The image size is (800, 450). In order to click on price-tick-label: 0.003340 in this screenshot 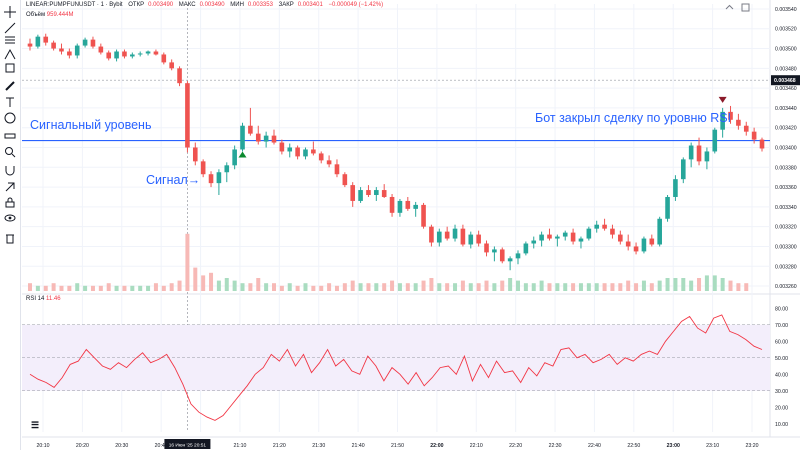, I will do `click(786, 208)`.